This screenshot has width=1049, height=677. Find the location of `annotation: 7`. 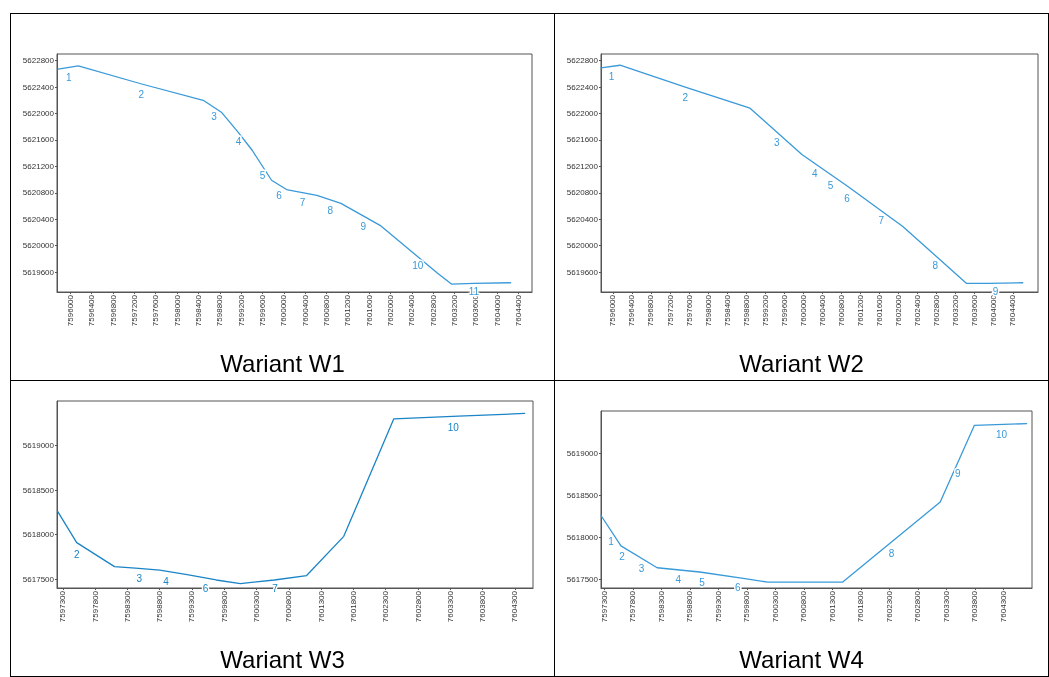

annotation: 7 is located at coordinates (881, 221).